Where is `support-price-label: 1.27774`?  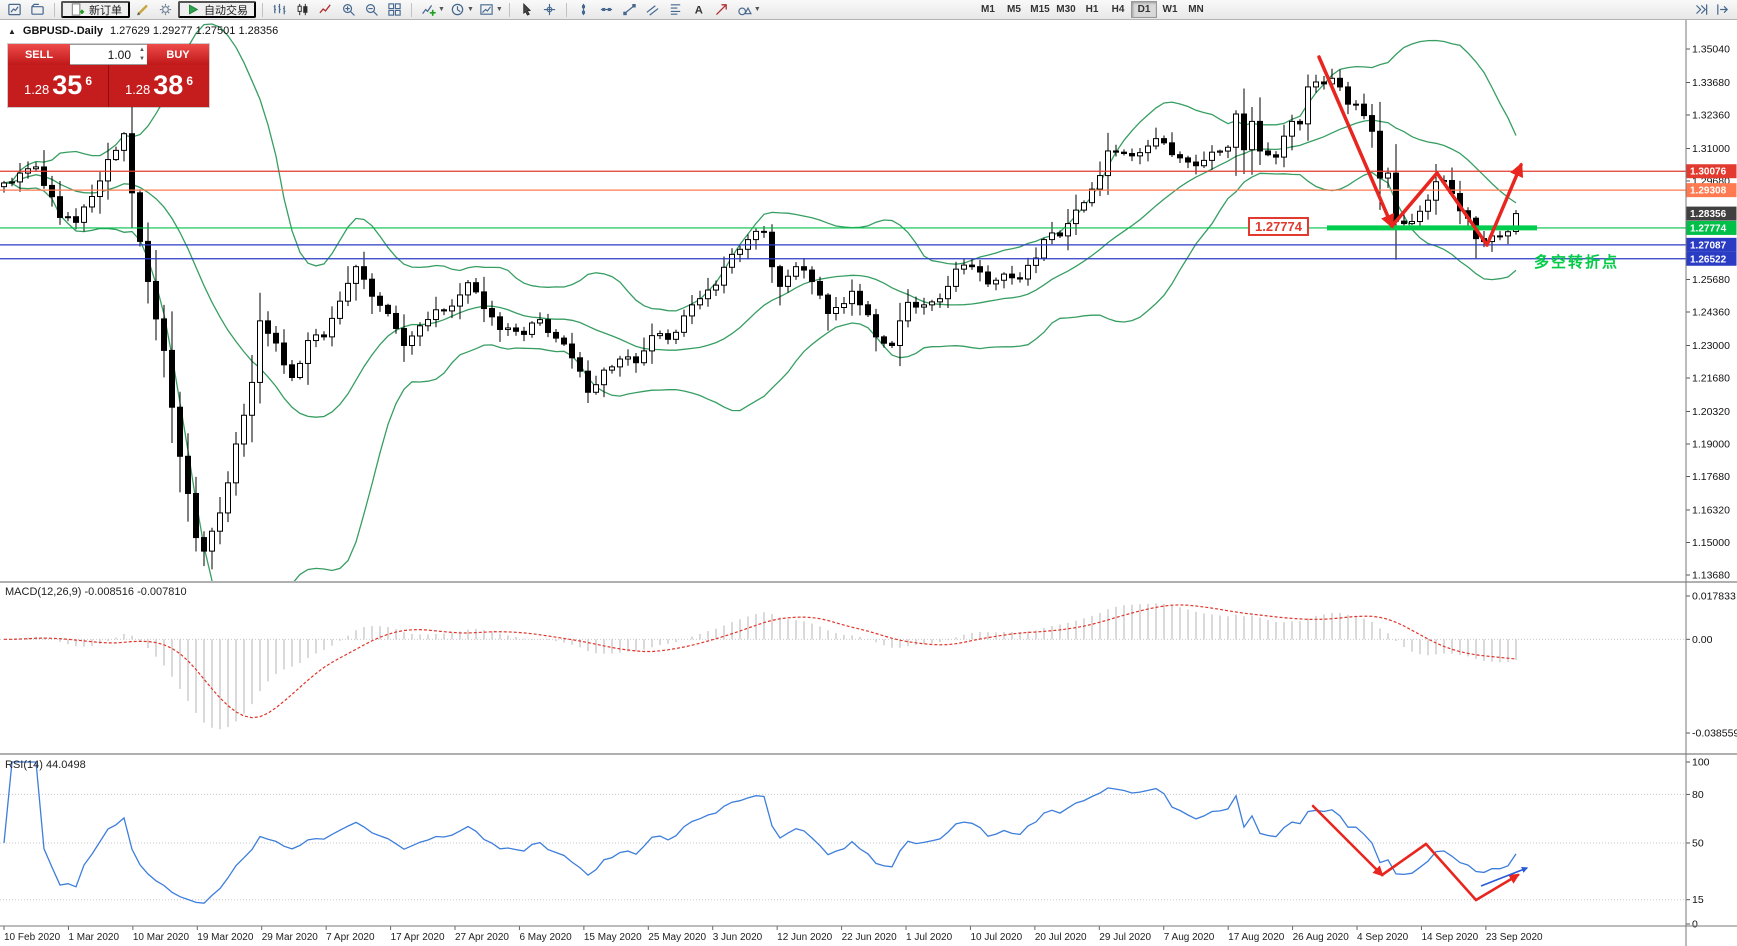
support-price-label: 1.27774 is located at coordinates (1278, 226).